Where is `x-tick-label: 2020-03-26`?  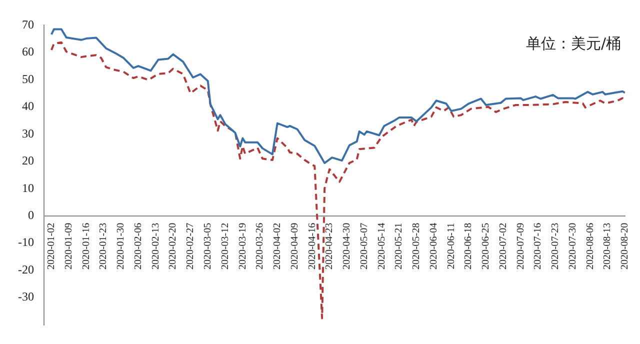
x-tick-label: 2020-03-26 is located at coordinates (260, 246).